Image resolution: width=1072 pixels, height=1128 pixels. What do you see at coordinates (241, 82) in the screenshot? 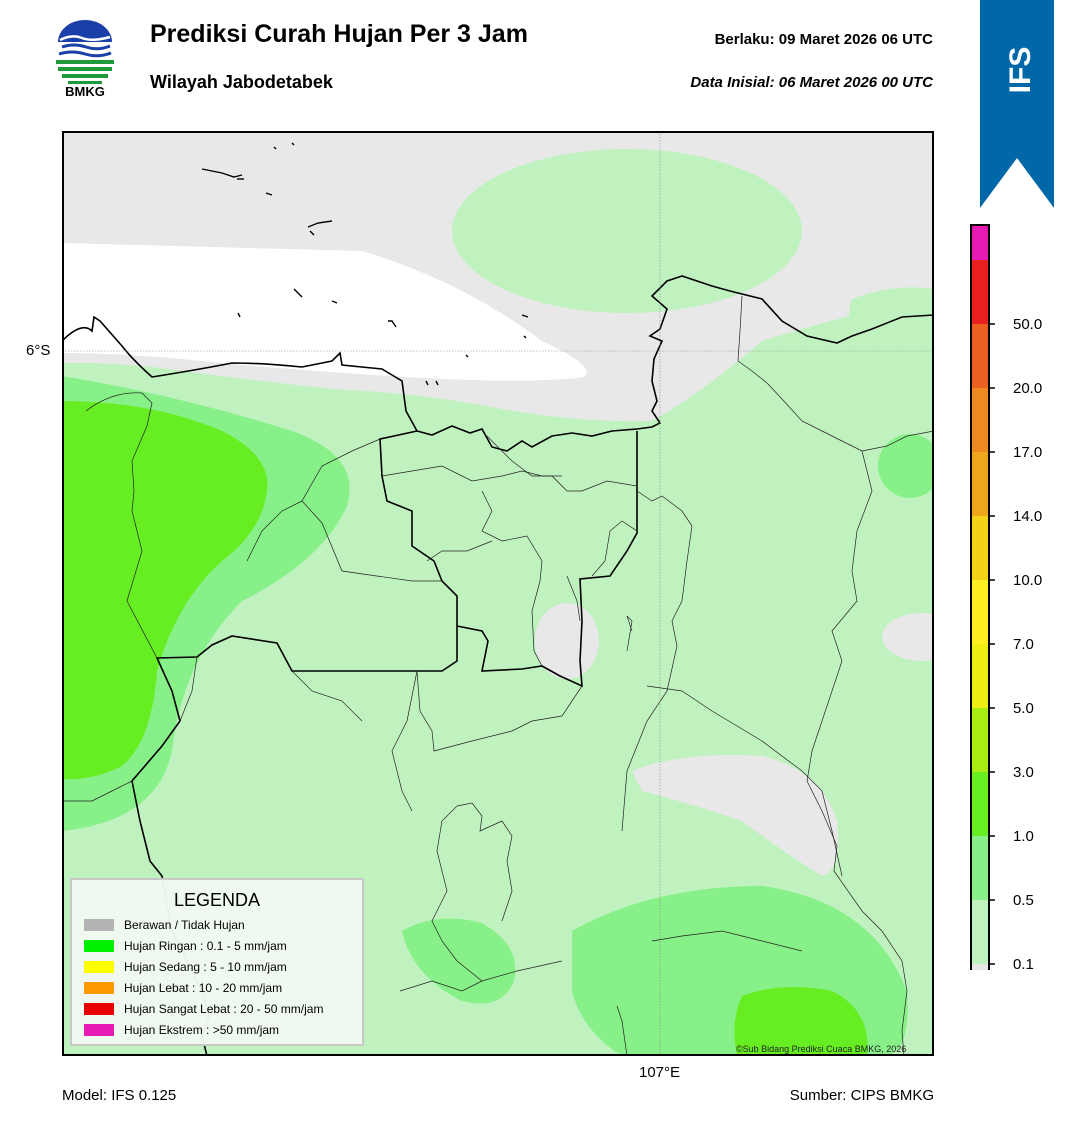
I see `region-subtitle: Wilayah Jabodetabek` at bounding box center [241, 82].